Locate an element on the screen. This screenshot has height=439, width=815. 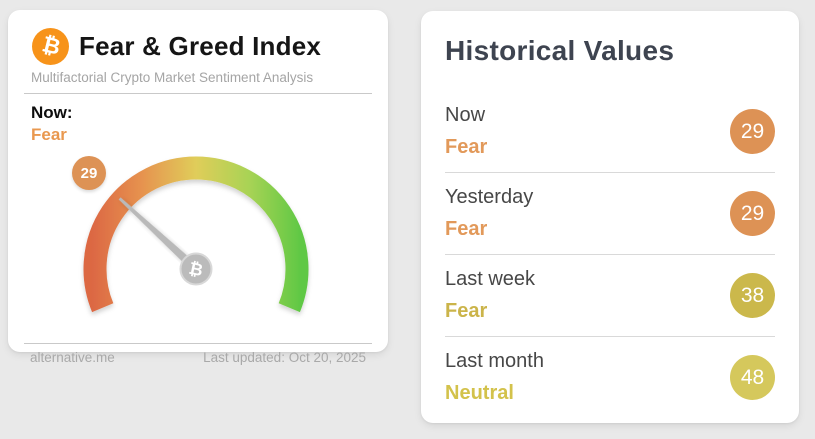
card-header: ₿ Fear & Greed Index is located at coordinates (202, 46).